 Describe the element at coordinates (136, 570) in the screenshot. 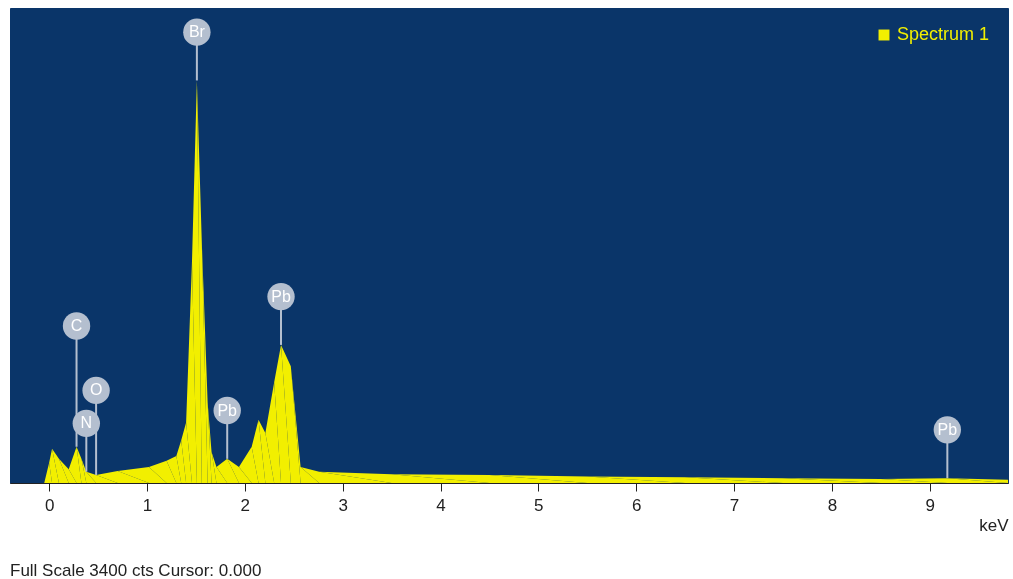

I see `text: Full Scale 3400 cts Cursor: 0.000` at that location.